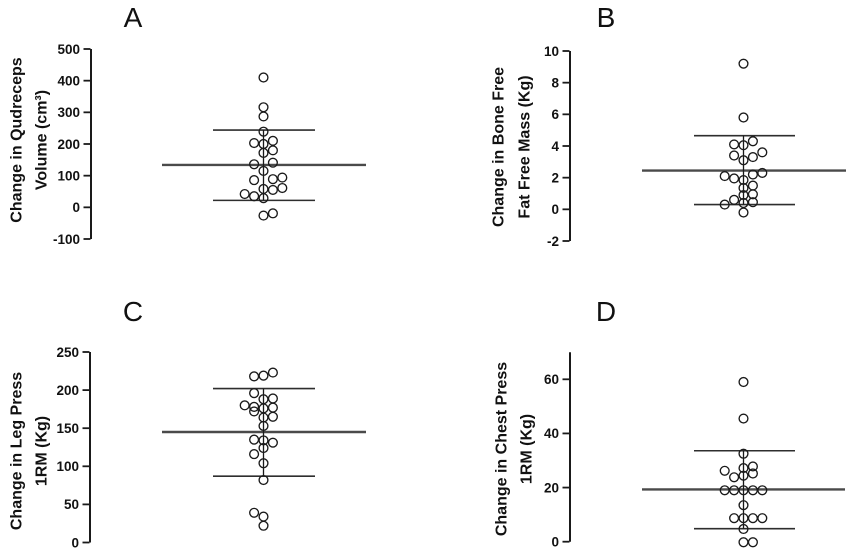 The width and height of the screenshot is (848, 552). Describe the element at coordinates (17, 139) in the screenshot. I see `panel-a-ylabel-line1: Change in Qudreceps` at that location.